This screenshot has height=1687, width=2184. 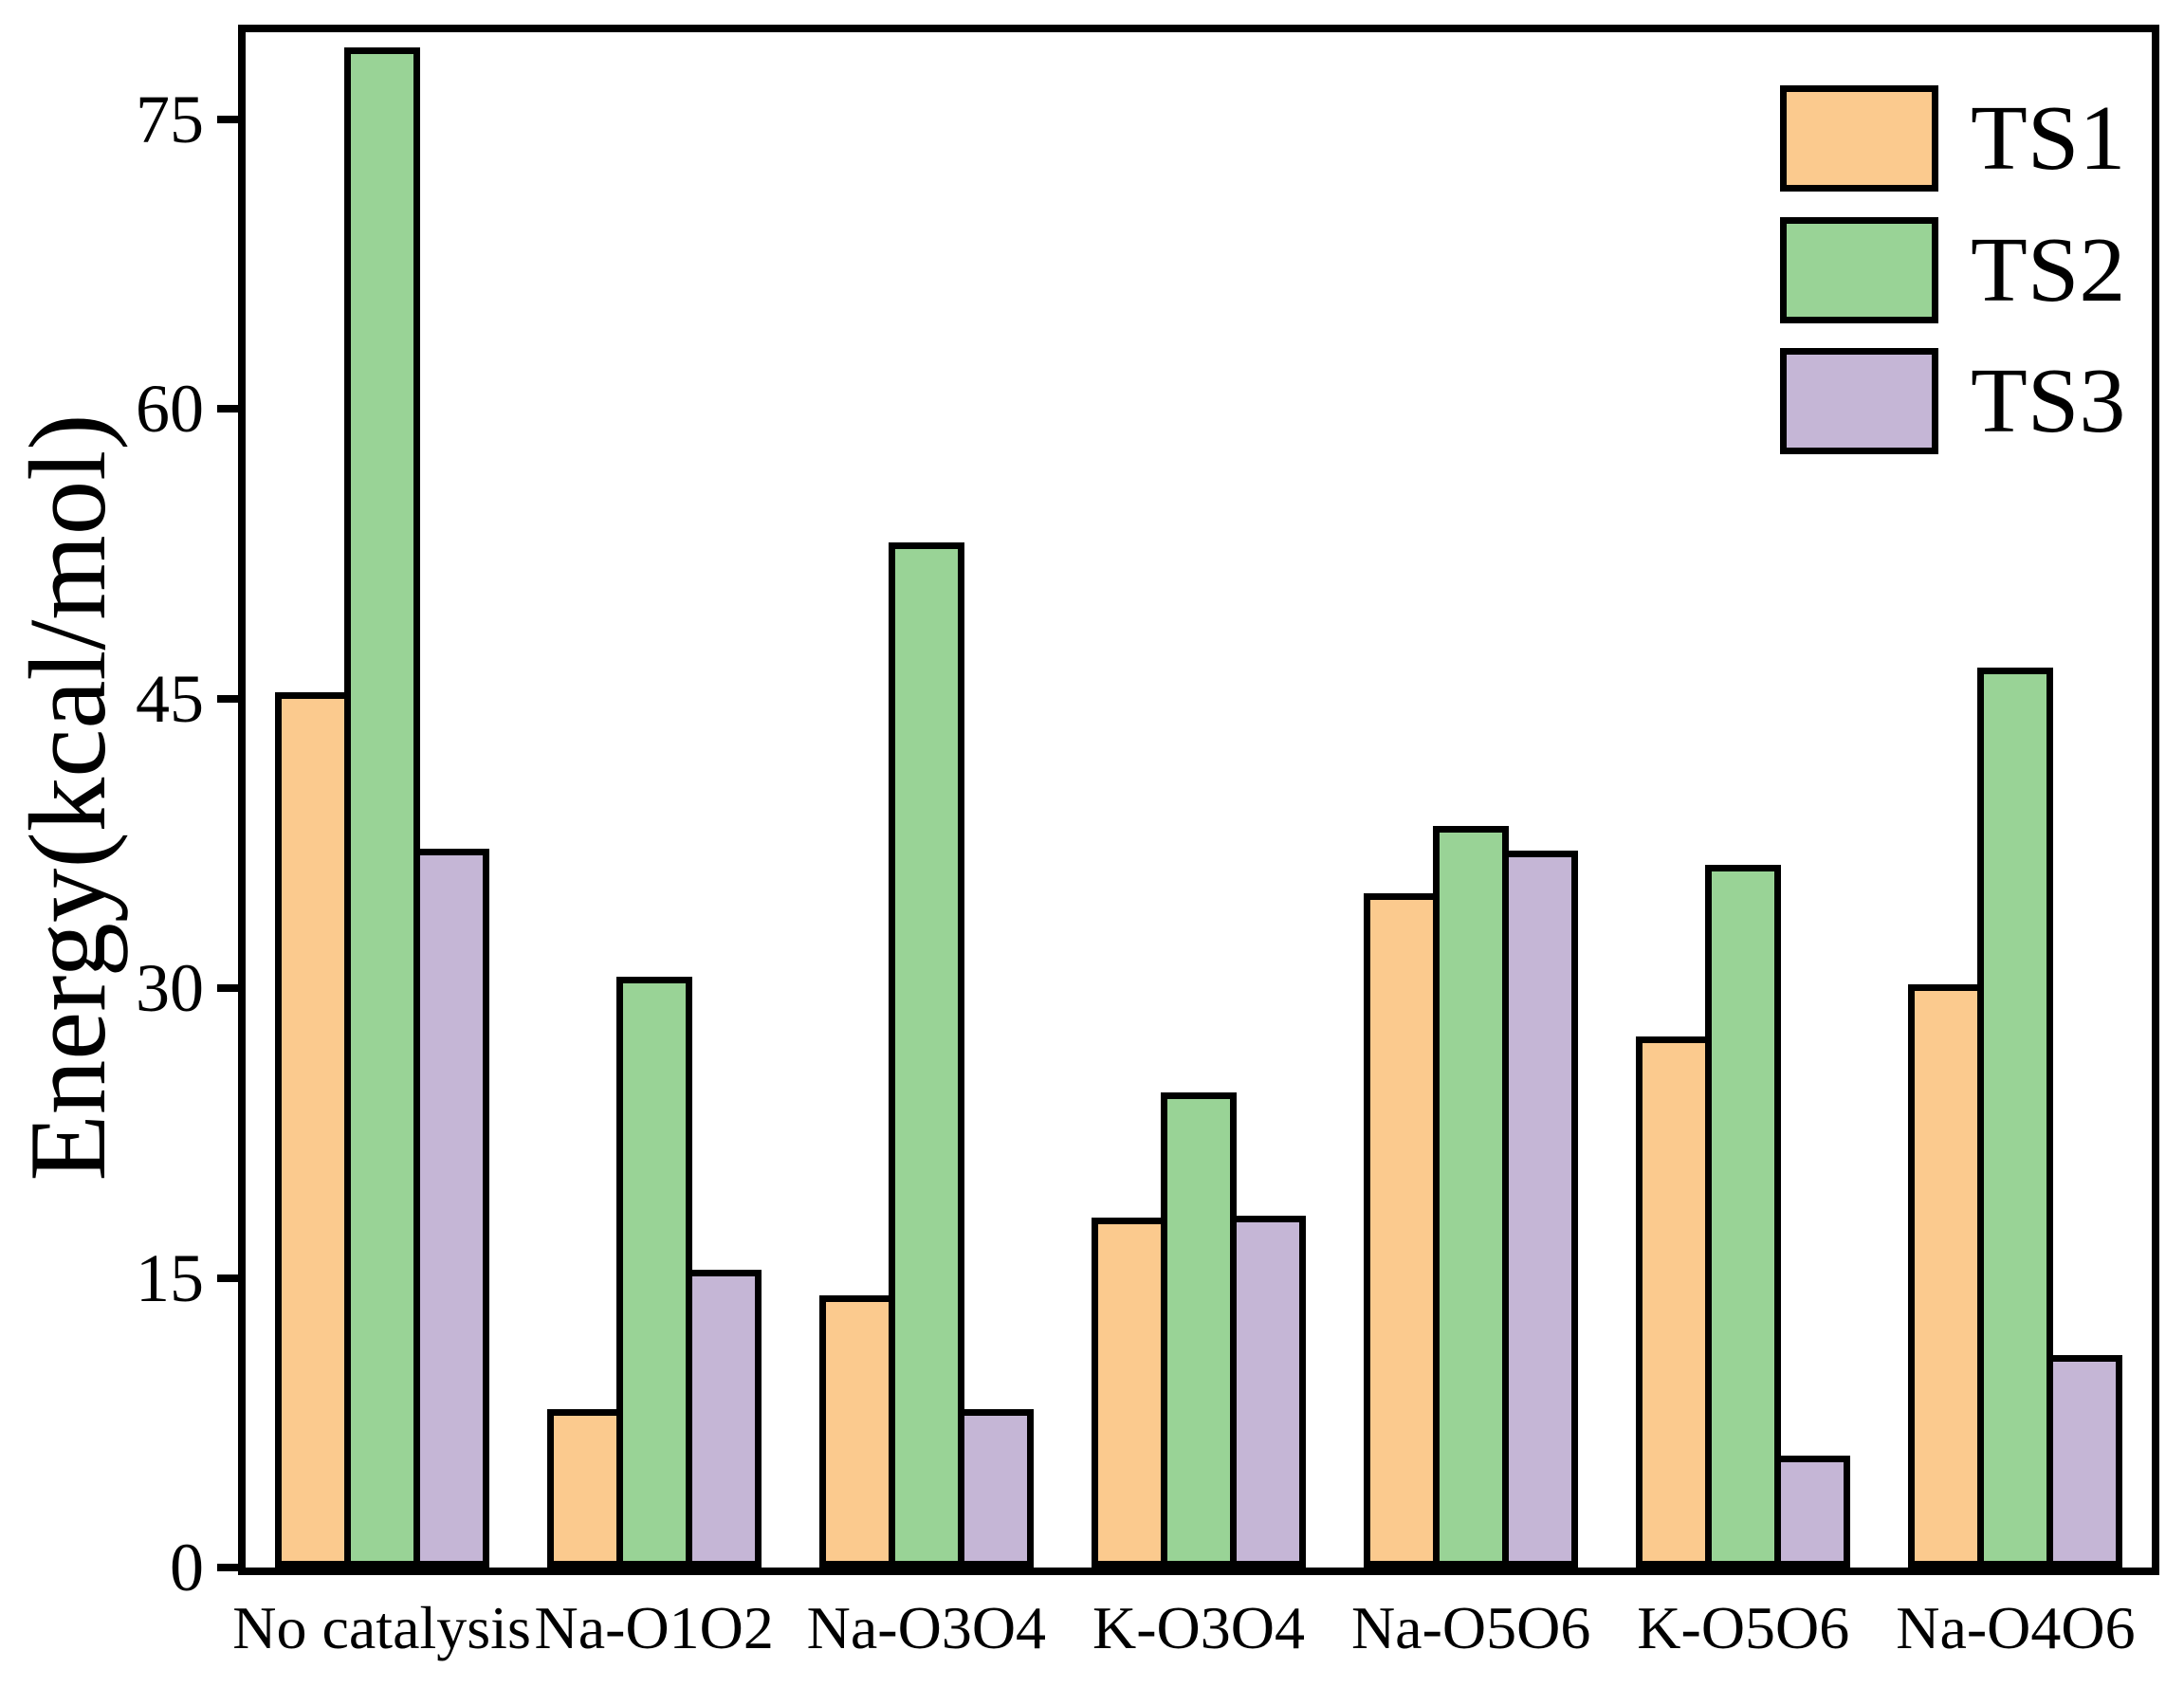 I want to click on legend-swatch-ts3, so click(x=1859, y=401).